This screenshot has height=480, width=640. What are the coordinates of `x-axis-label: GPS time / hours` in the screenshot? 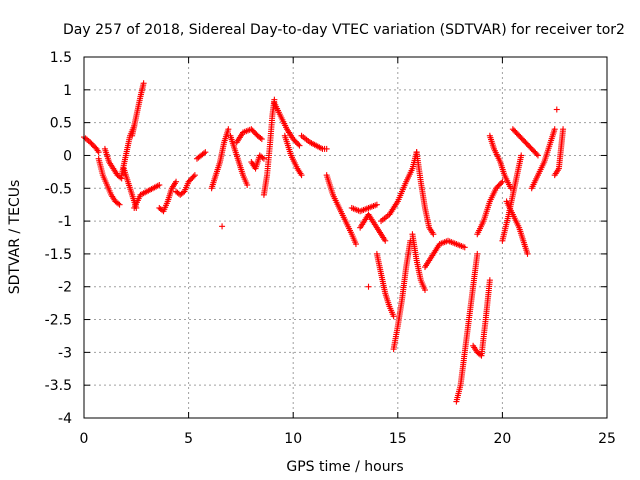 It's located at (344, 467).